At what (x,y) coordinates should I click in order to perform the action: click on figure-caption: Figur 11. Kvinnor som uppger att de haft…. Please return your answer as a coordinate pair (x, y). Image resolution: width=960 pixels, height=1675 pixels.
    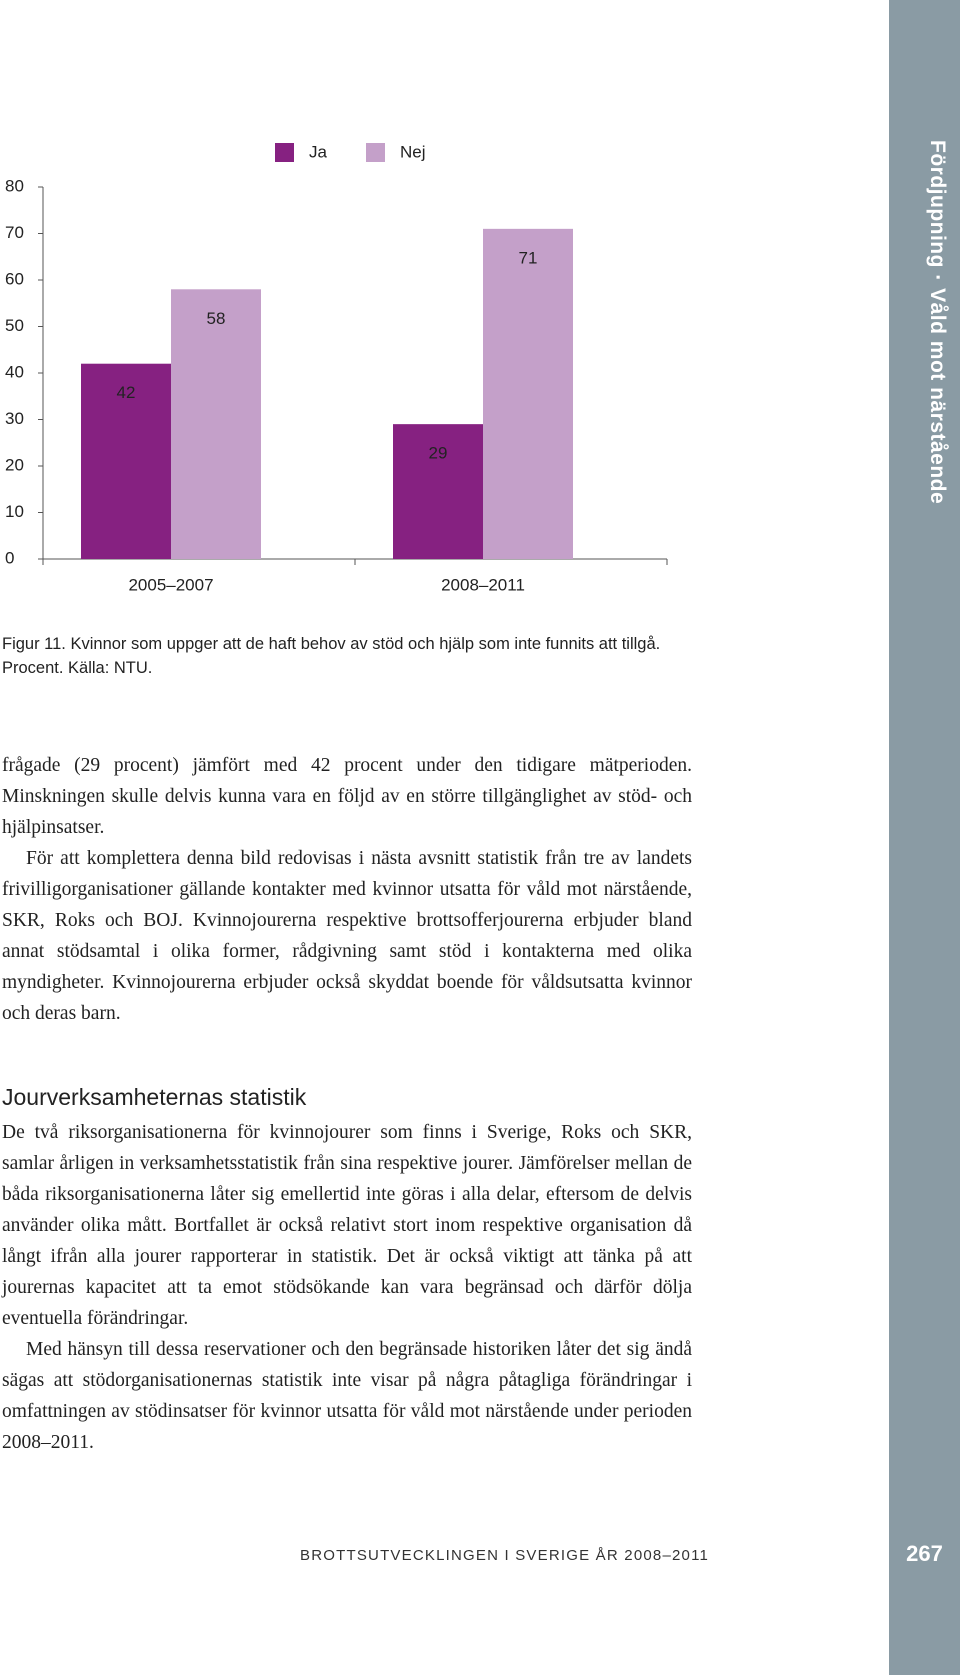
    Looking at the image, I should click on (331, 656).